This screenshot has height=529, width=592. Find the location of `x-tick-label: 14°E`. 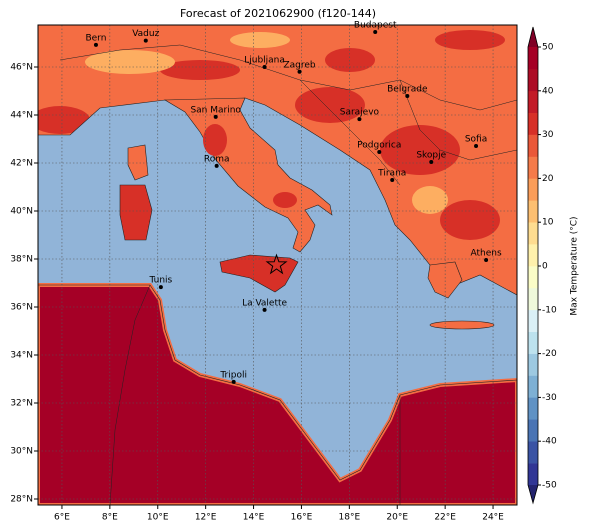

x-tick-label: 14°E is located at coordinates (254, 518).